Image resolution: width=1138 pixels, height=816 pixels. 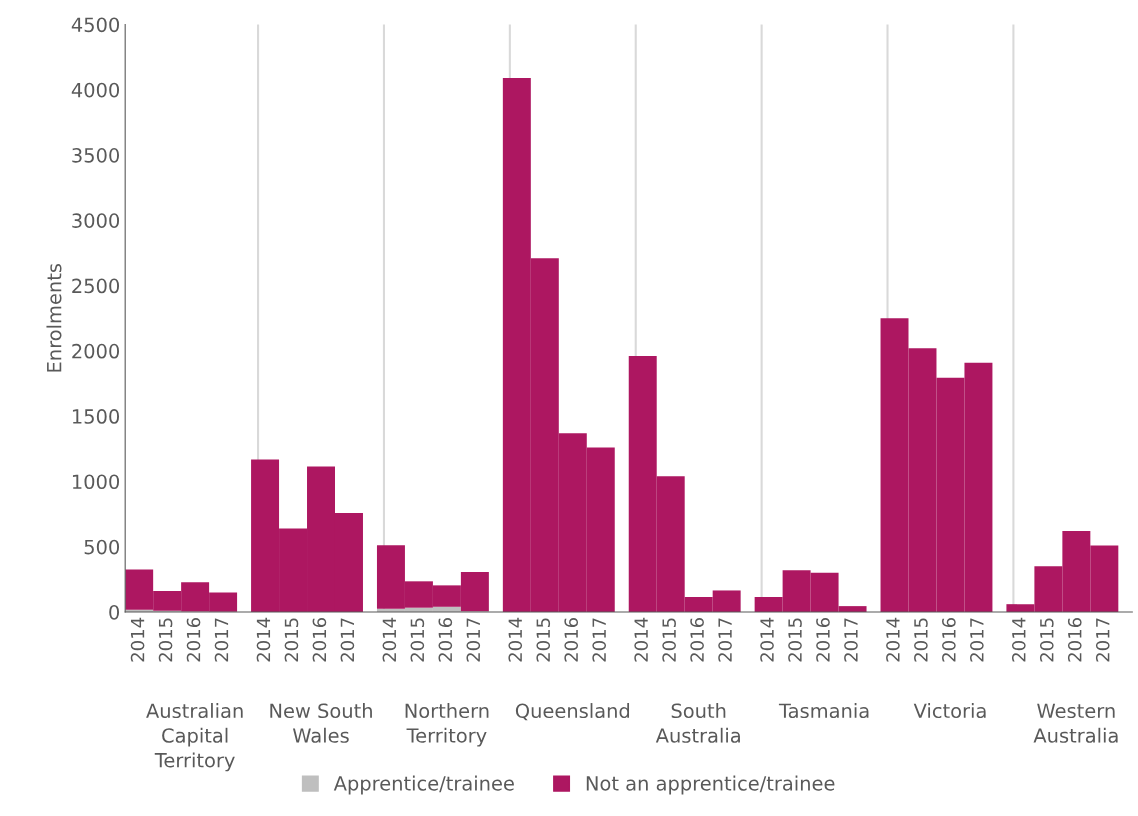 What do you see at coordinates (572, 712) in the screenshot?
I see `text: Queensland` at bounding box center [572, 712].